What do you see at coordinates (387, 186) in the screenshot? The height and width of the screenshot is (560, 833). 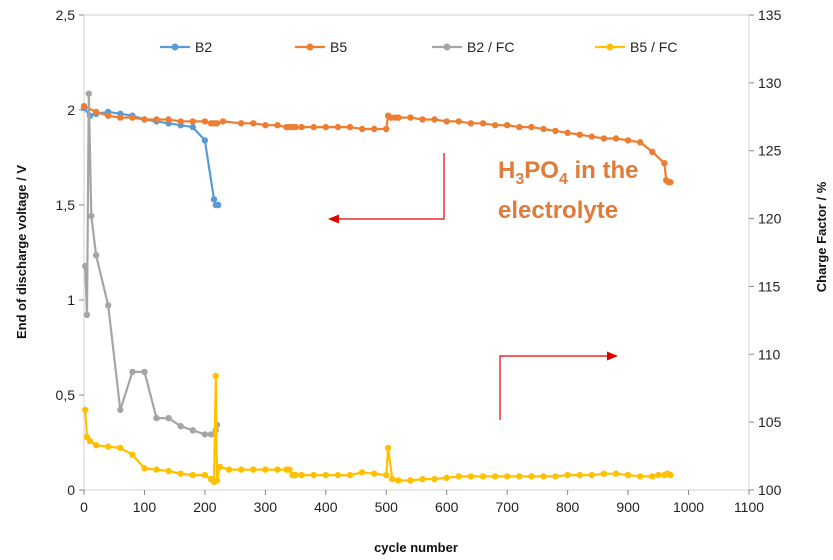 I see `left-axis-arrow` at bounding box center [387, 186].